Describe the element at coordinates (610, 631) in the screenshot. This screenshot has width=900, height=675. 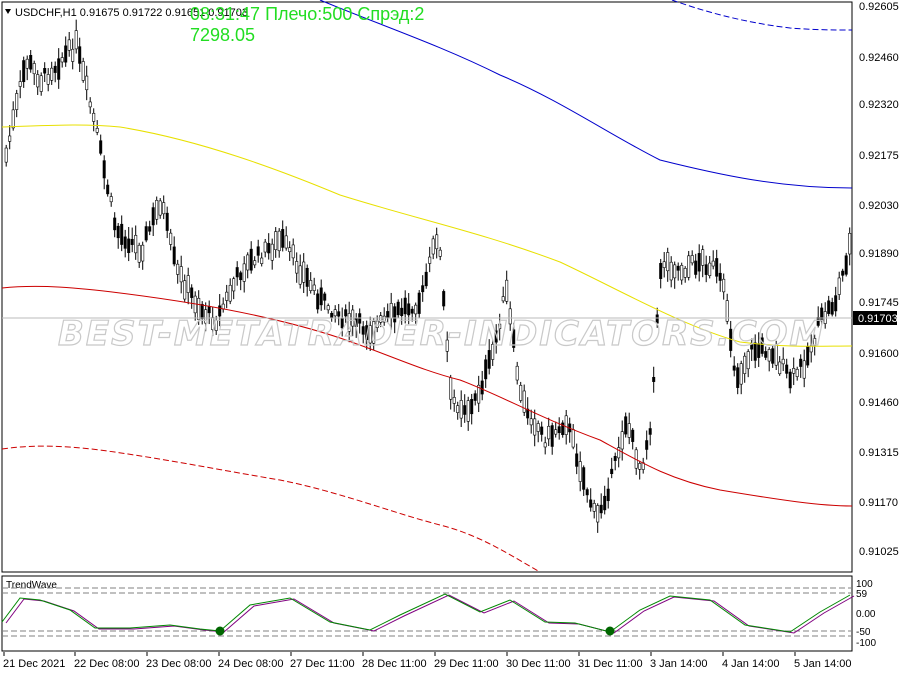
I see `wave-cross-marker` at that location.